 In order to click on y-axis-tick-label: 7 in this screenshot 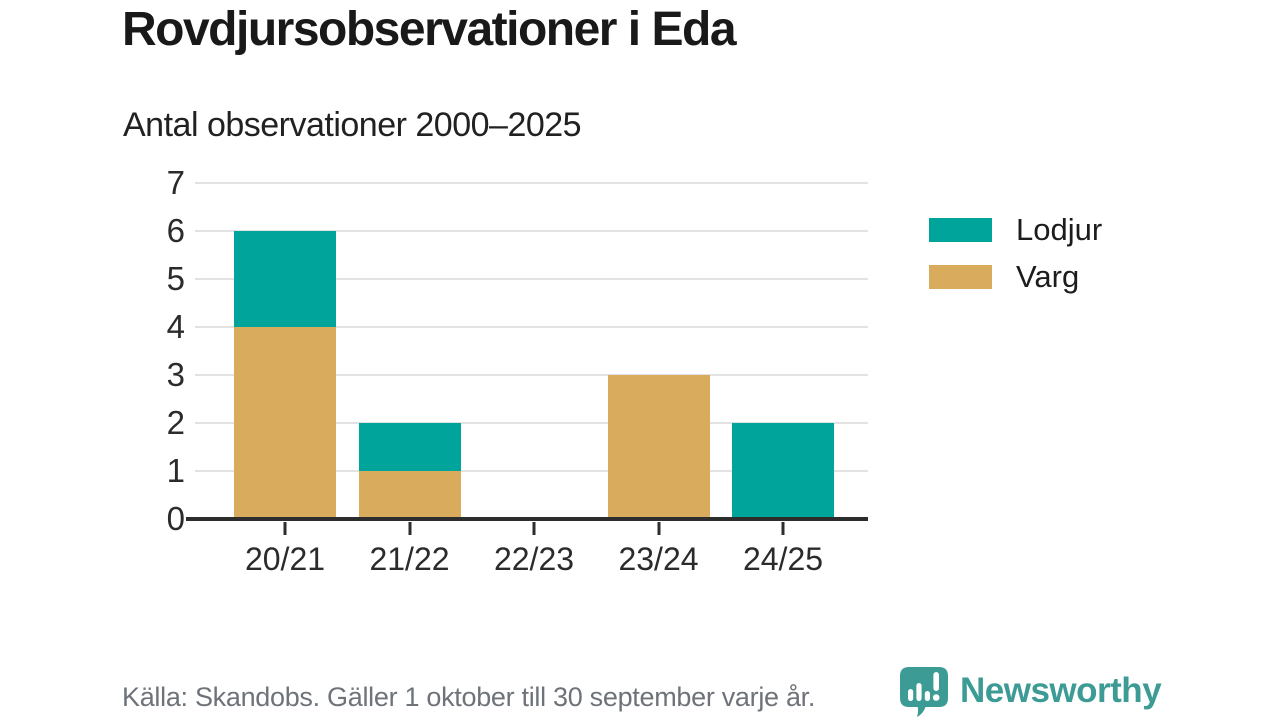, I will do `click(175, 182)`.